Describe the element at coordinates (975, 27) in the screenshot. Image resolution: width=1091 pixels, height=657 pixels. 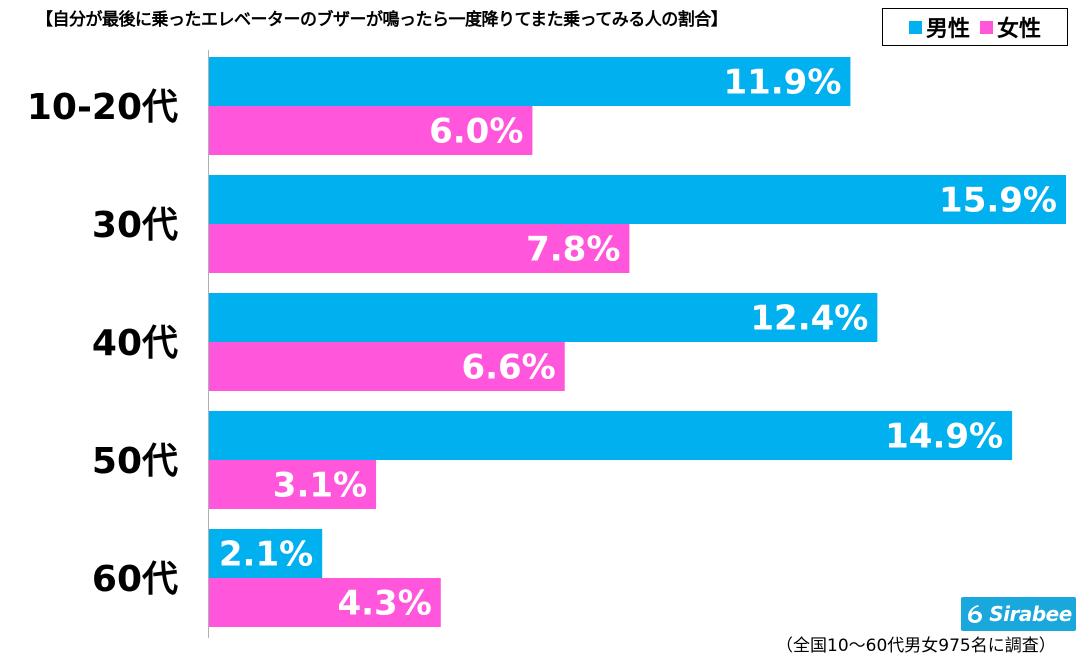
I see `legend: 男性 女性` at that location.